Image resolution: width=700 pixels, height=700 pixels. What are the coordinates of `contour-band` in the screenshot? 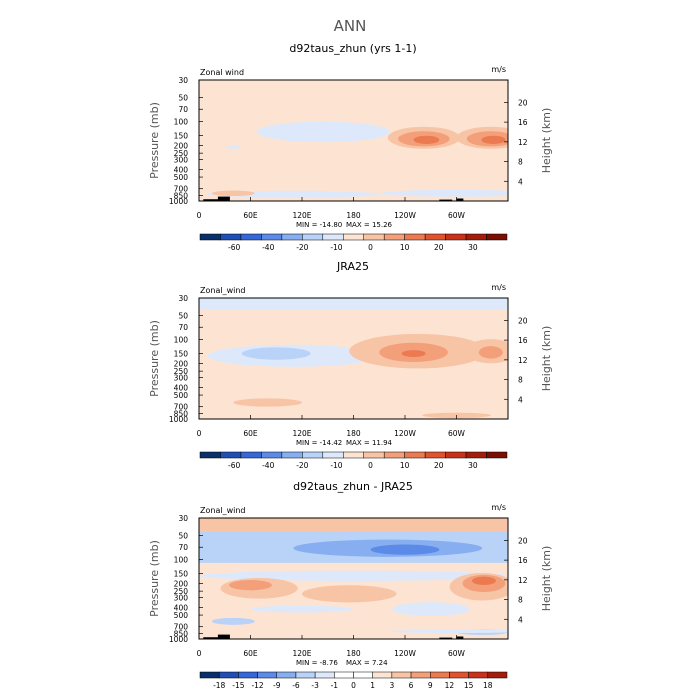 It's located at (353, 525).